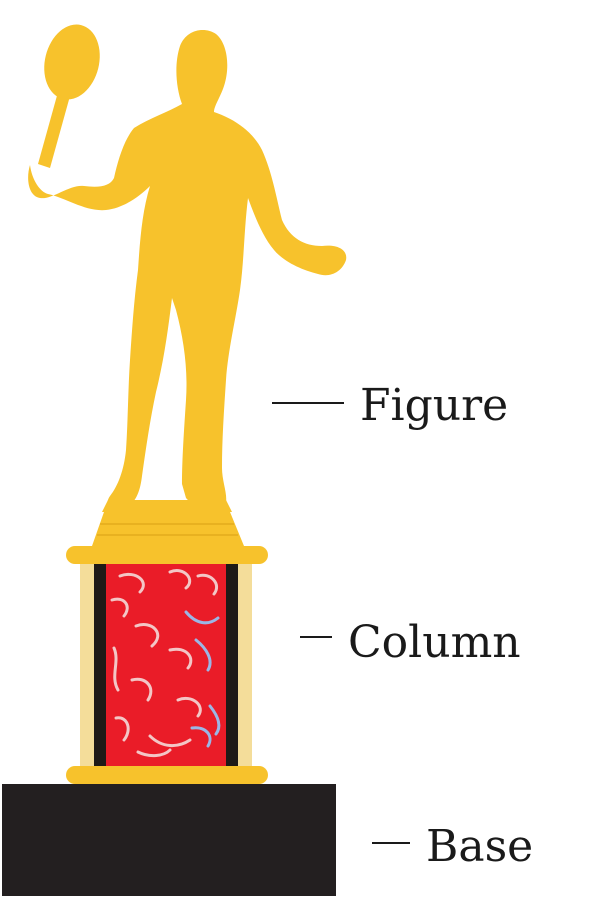  Describe the element at coordinates (434, 642) in the screenshot. I see `label-column: Column` at that location.